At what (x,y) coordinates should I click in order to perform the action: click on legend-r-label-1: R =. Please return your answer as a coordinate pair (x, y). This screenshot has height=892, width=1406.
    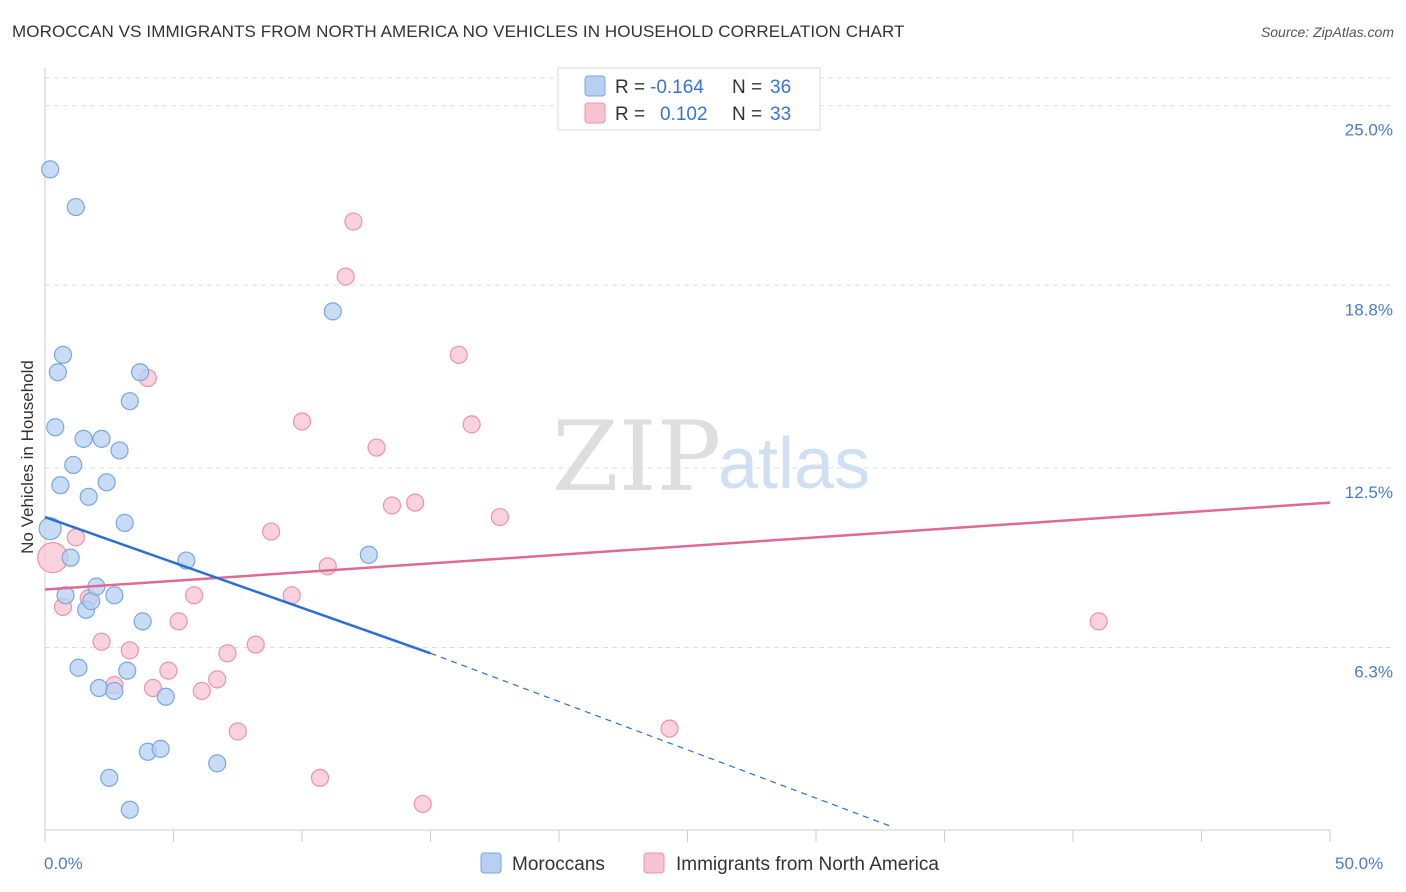
    Looking at the image, I should click on (632, 87).